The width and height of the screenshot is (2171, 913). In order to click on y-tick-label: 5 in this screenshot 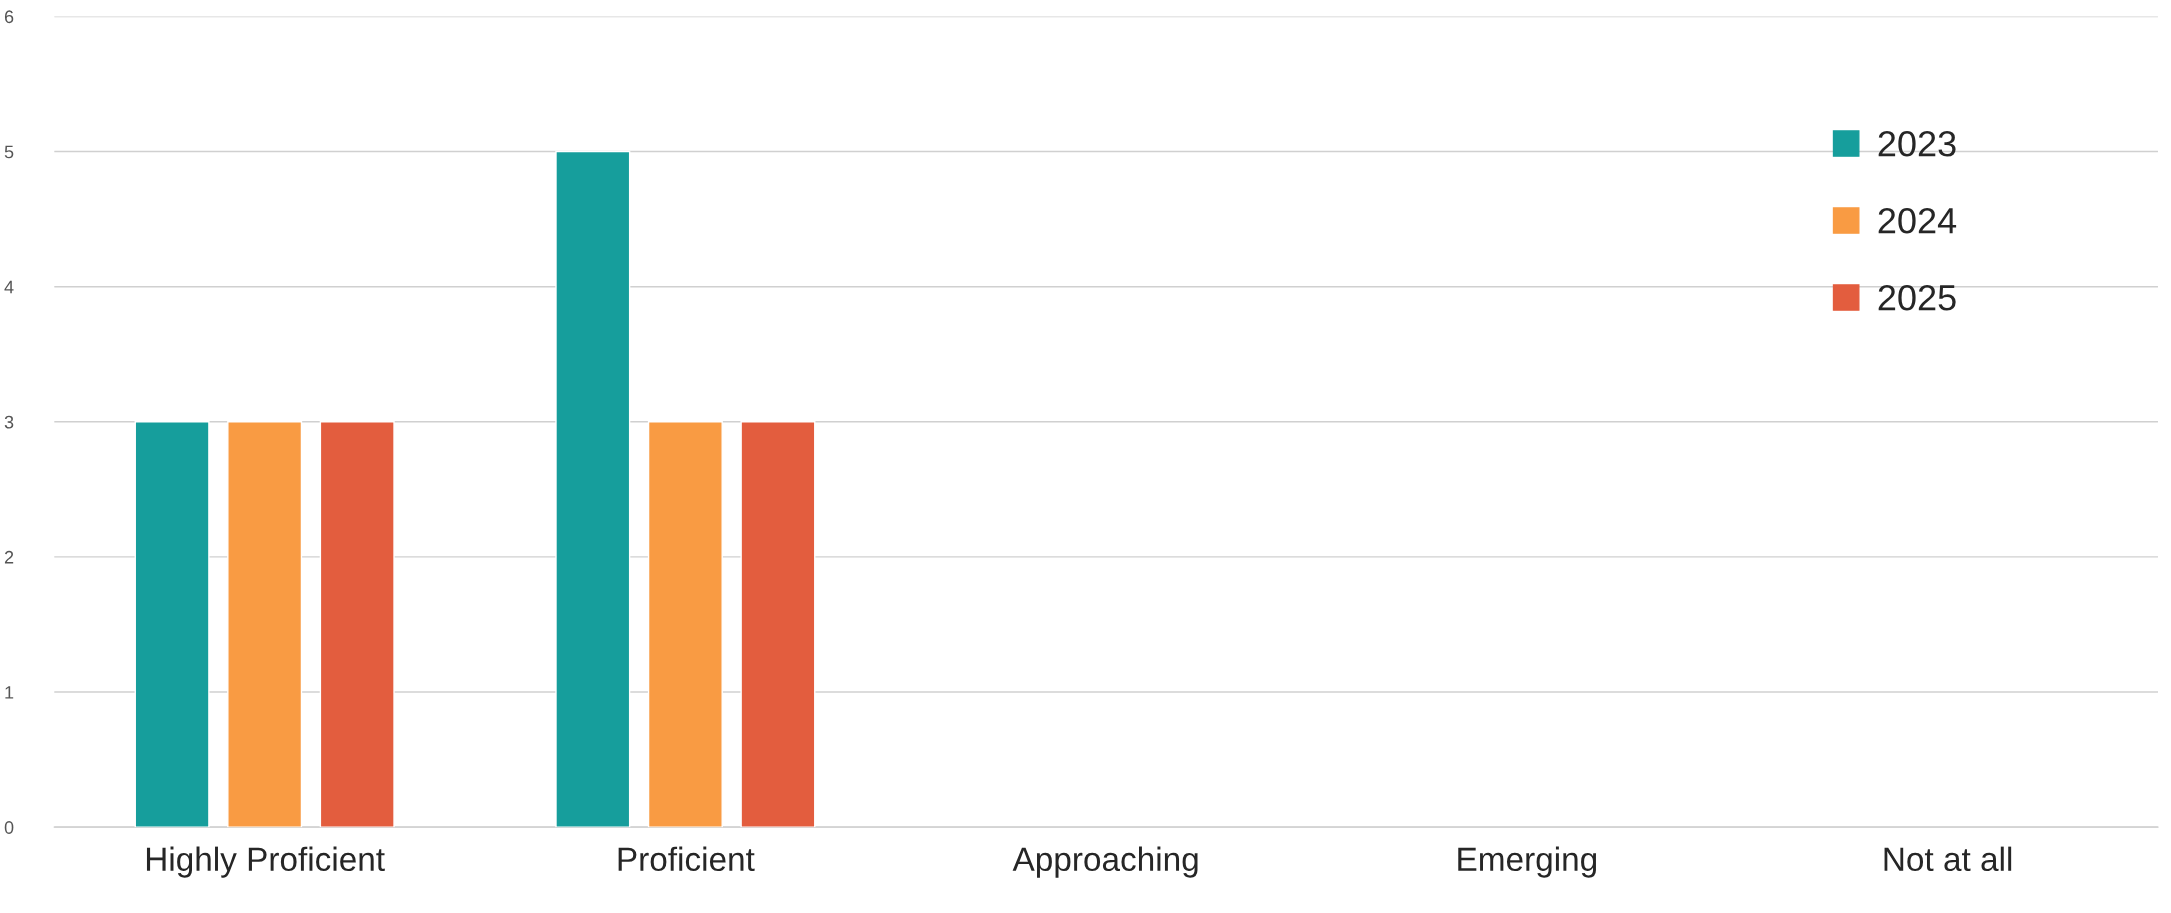, I will do `click(9, 152)`.